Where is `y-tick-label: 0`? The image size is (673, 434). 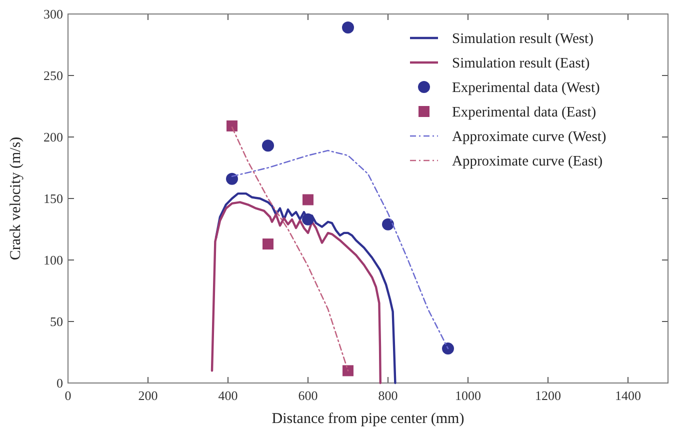
y-tick-label: 0 is located at coordinates (59, 383).